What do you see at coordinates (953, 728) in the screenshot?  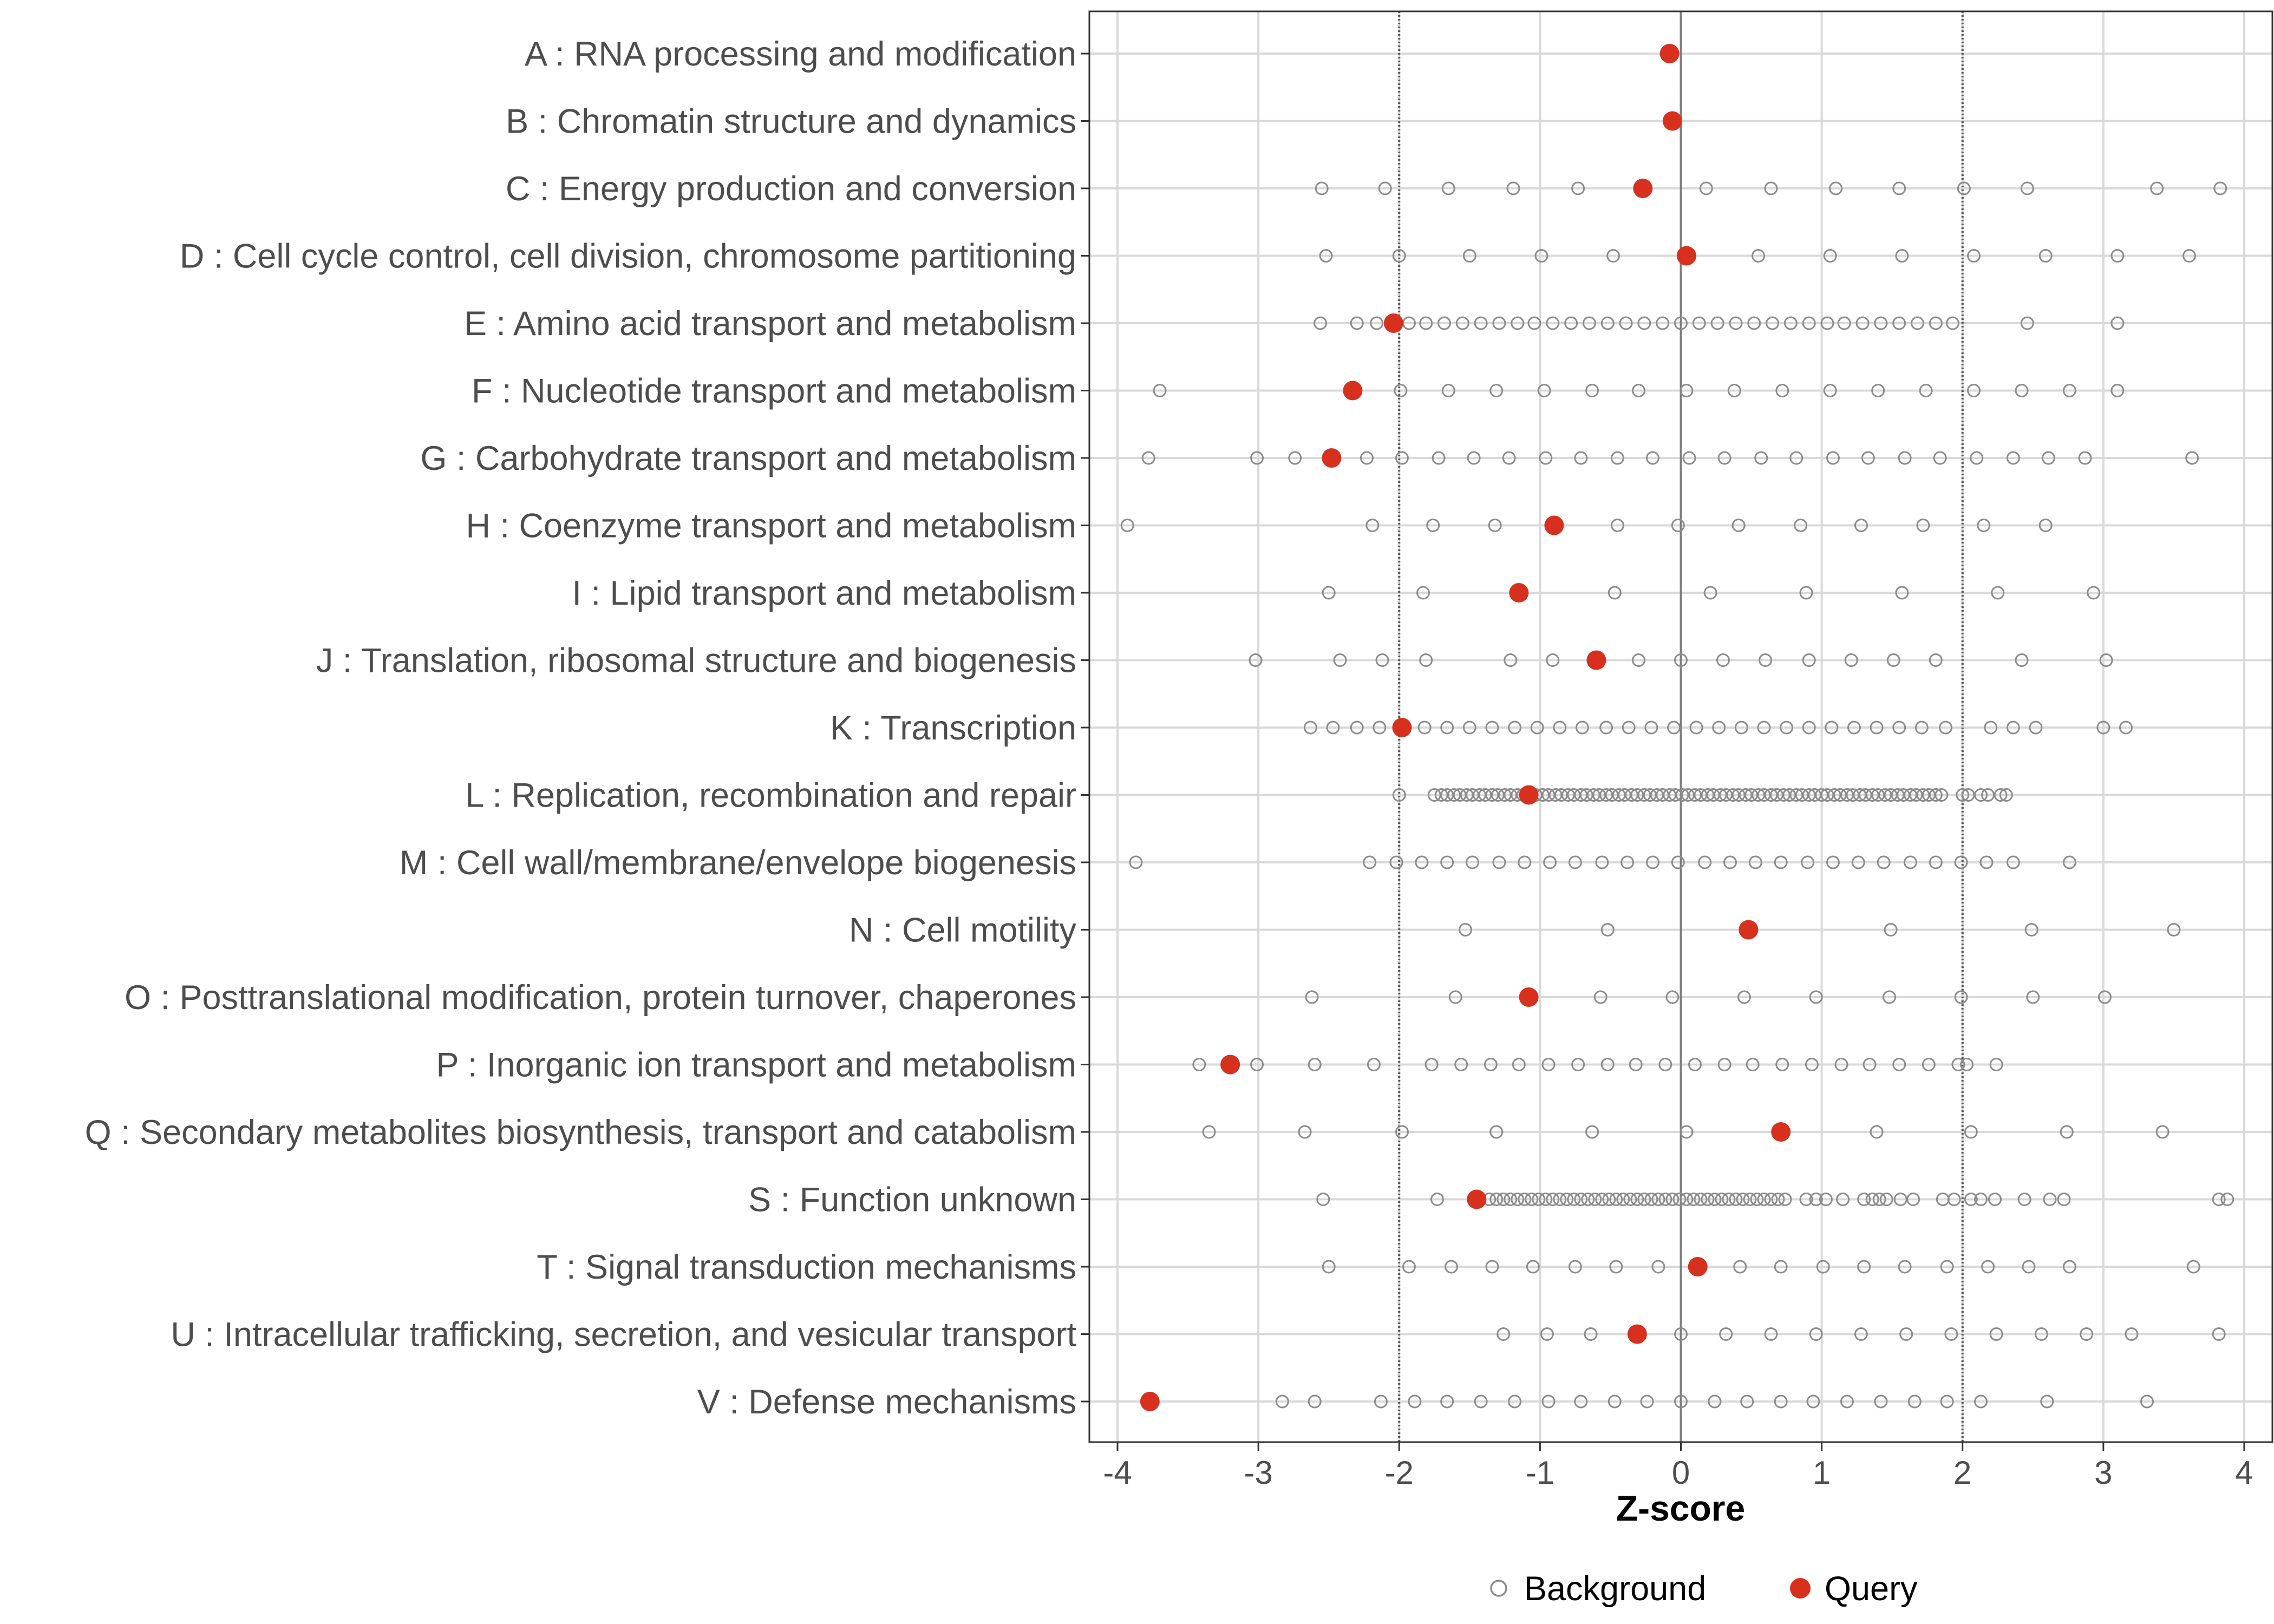 I see `category-label: K : Transcription` at bounding box center [953, 728].